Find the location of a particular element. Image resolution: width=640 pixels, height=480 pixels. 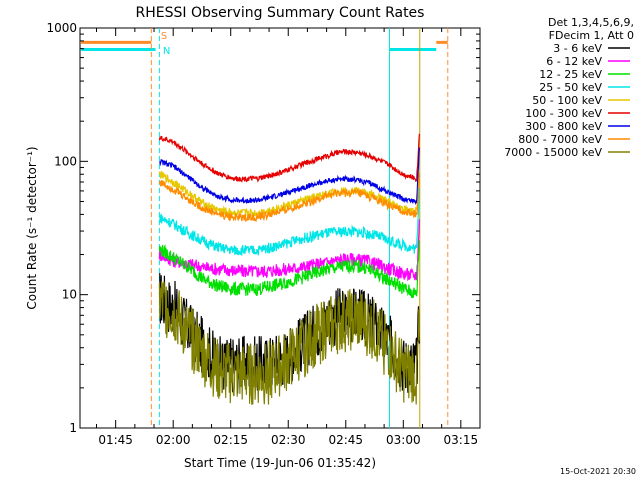

chart-title: RHESSI Observing Summary Count Rates is located at coordinates (280, 13).